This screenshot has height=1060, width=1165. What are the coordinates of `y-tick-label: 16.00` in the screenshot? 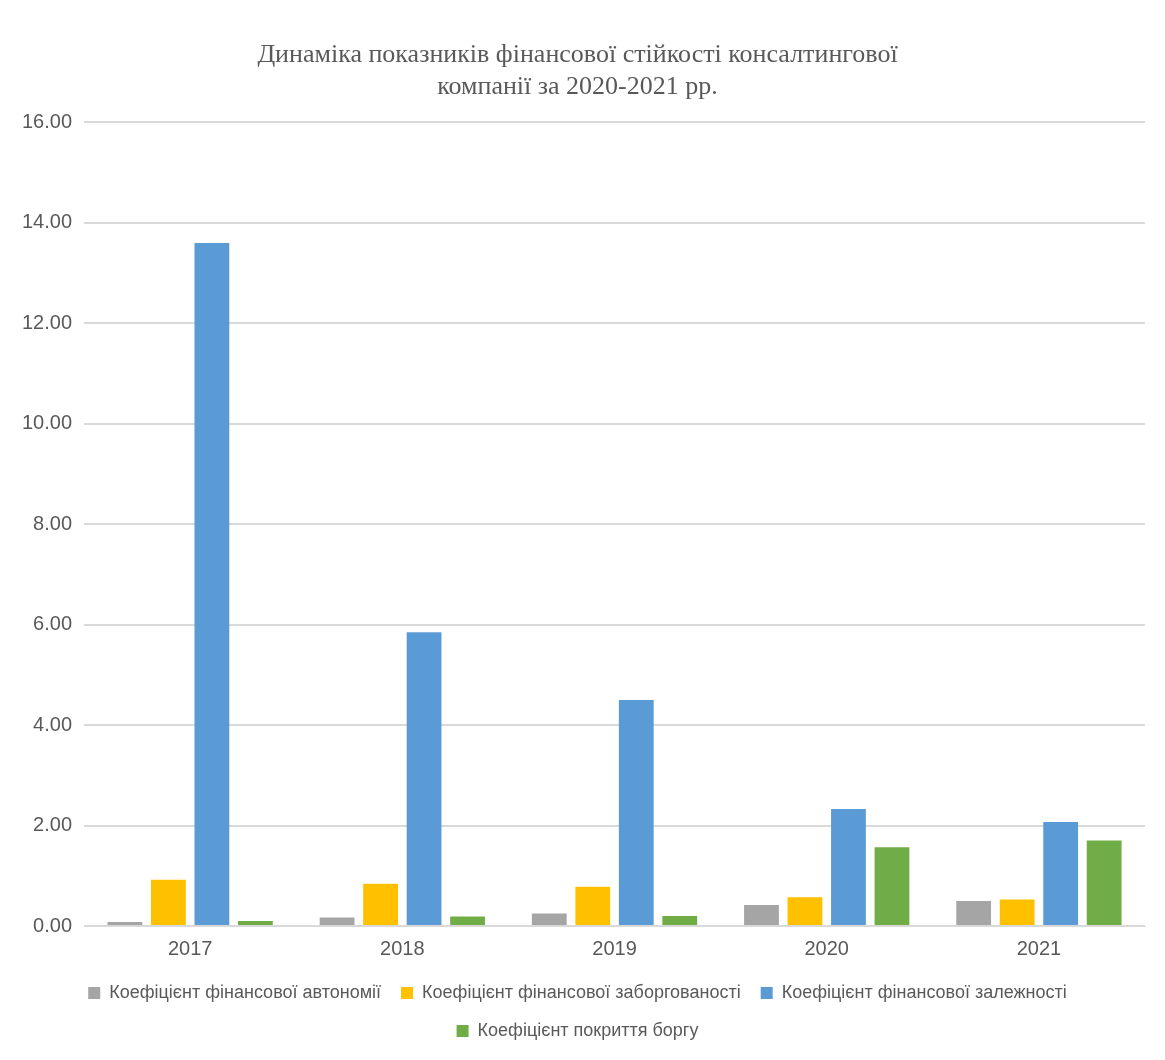 It's located at (47, 120).